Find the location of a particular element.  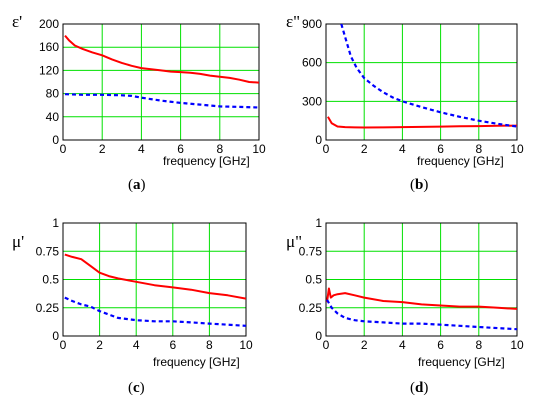

y-tick-label: 200 is located at coordinates (49, 24).